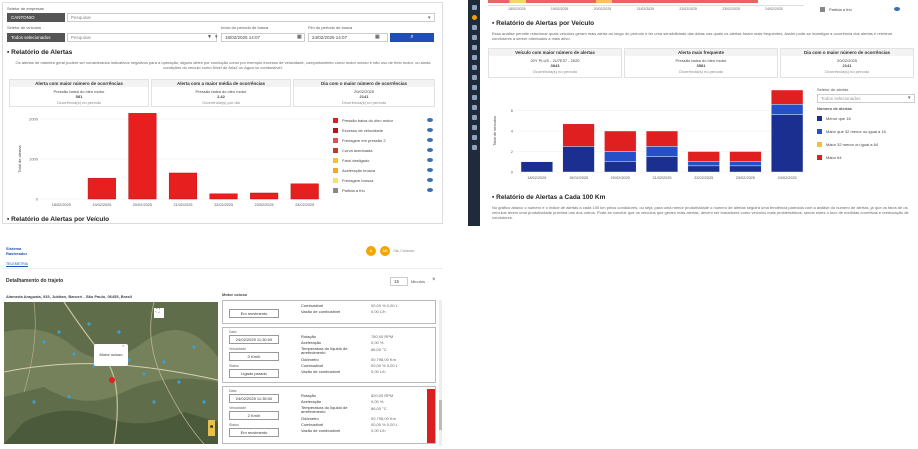 The width and height of the screenshot is (918, 449). Describe the element at coordinates (474, 17) in the screenshot. I see `dashboard-icon` at that location.